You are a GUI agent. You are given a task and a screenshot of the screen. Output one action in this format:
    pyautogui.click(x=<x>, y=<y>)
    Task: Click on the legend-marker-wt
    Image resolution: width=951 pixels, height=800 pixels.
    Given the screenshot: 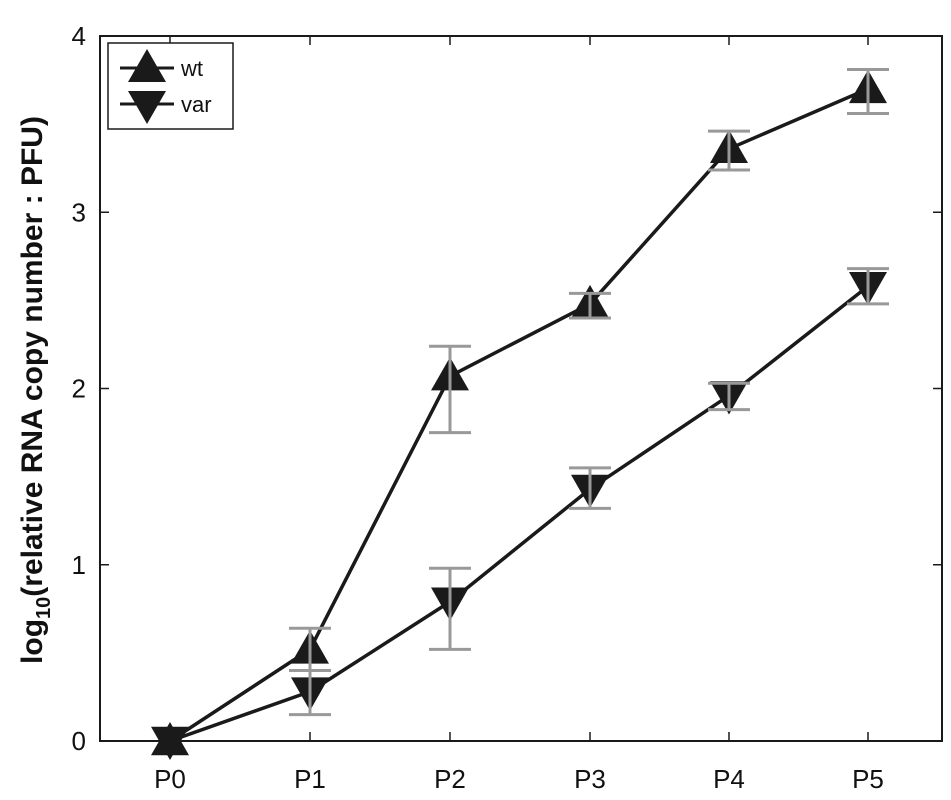 What is the action you would take?
    pyautogui.click(x=147, y=65)
    